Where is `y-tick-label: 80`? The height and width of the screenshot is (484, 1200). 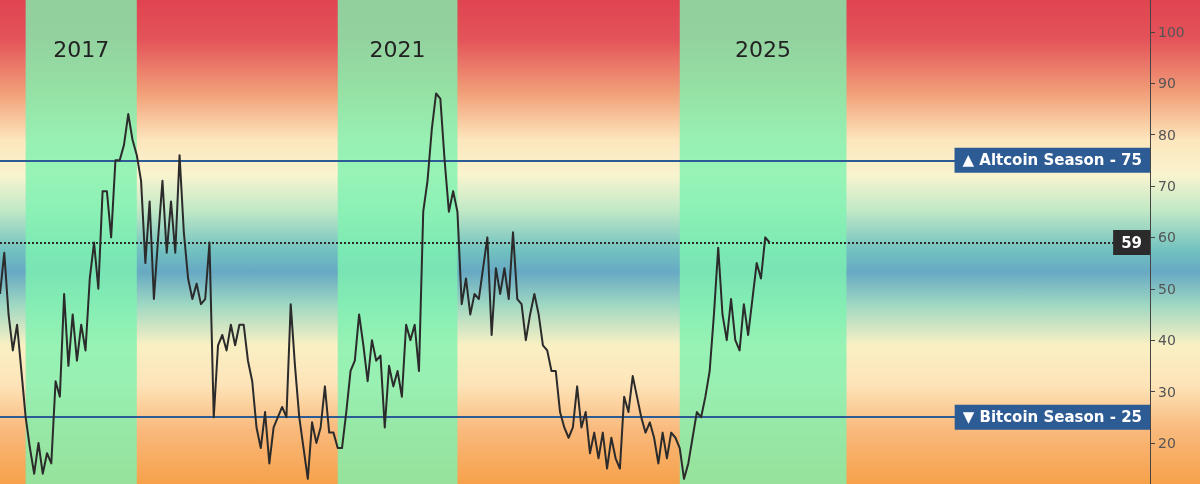
y-tick-label: 80 is located at coordinates (1167, 134).